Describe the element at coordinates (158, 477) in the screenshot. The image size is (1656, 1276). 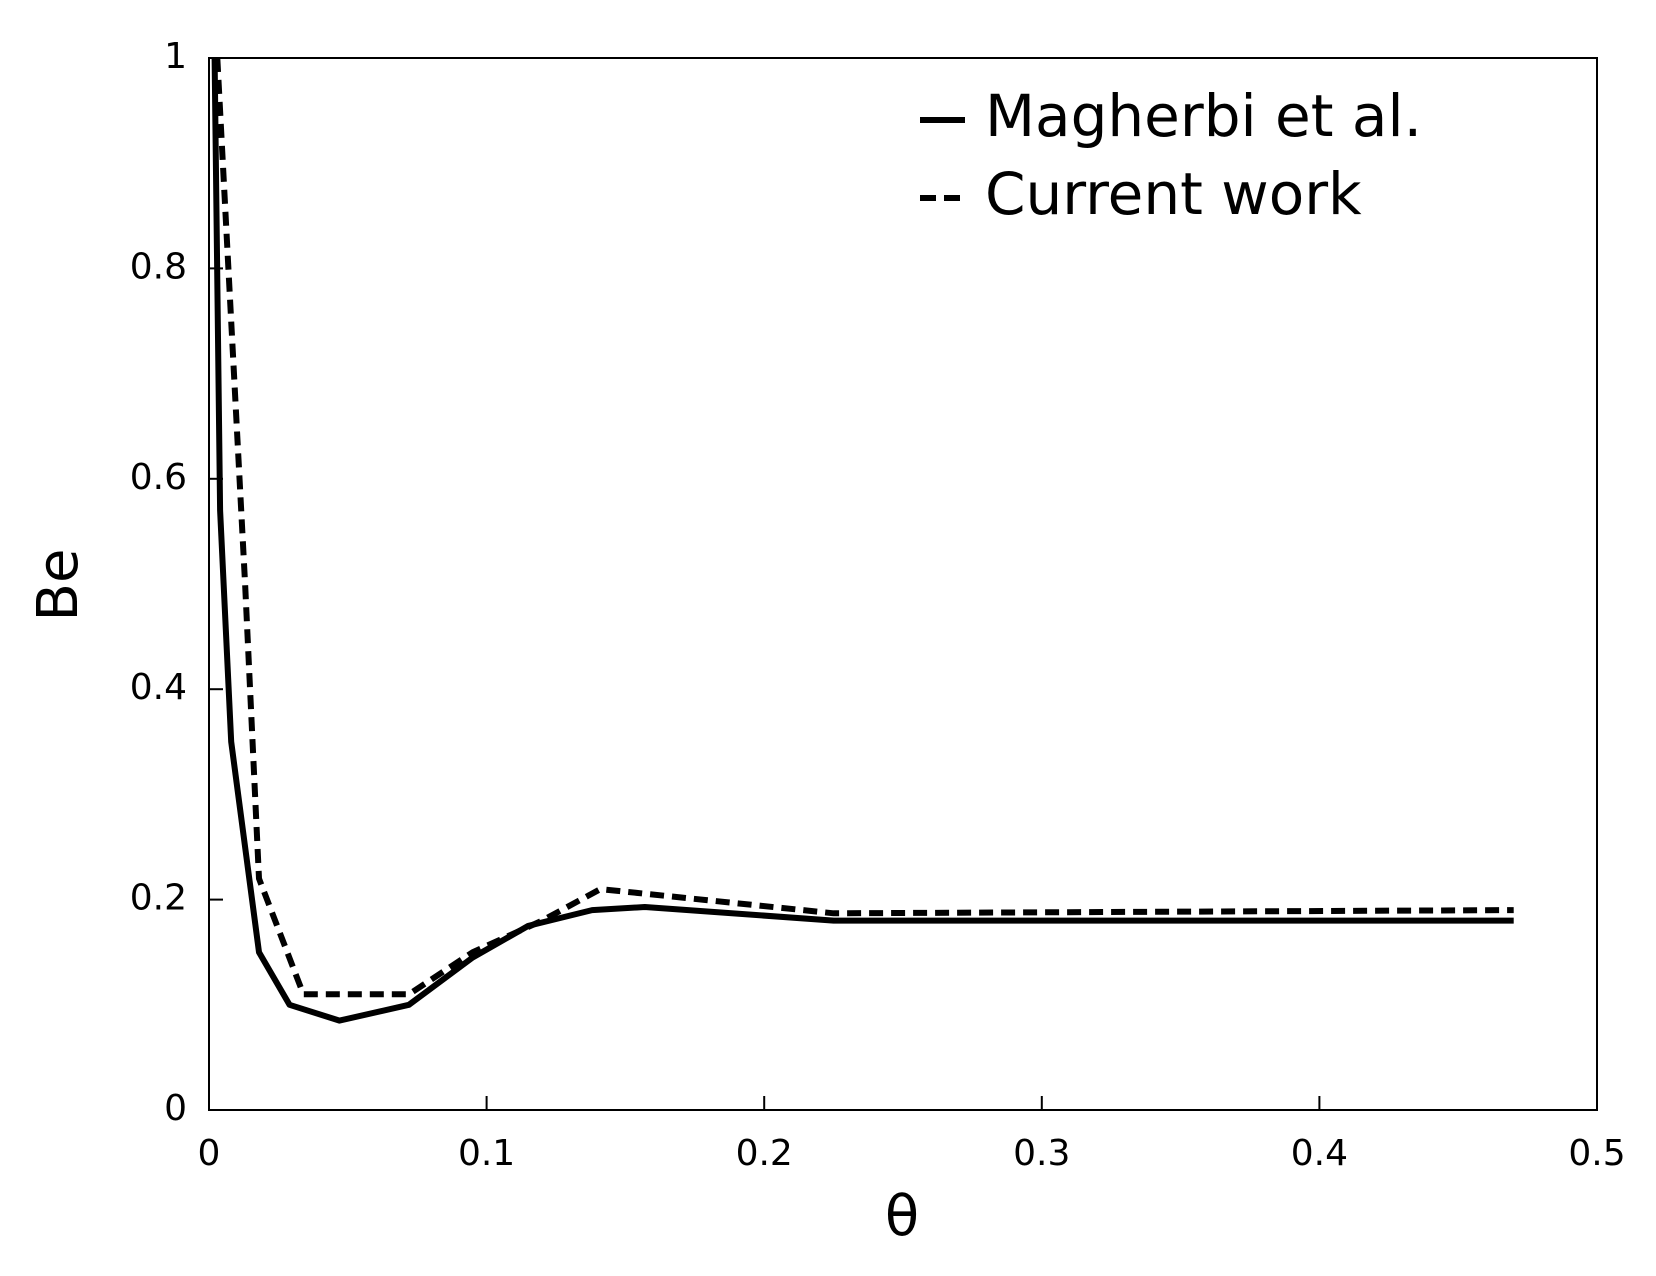
I see `y-tick-label: 0.6` at that location.